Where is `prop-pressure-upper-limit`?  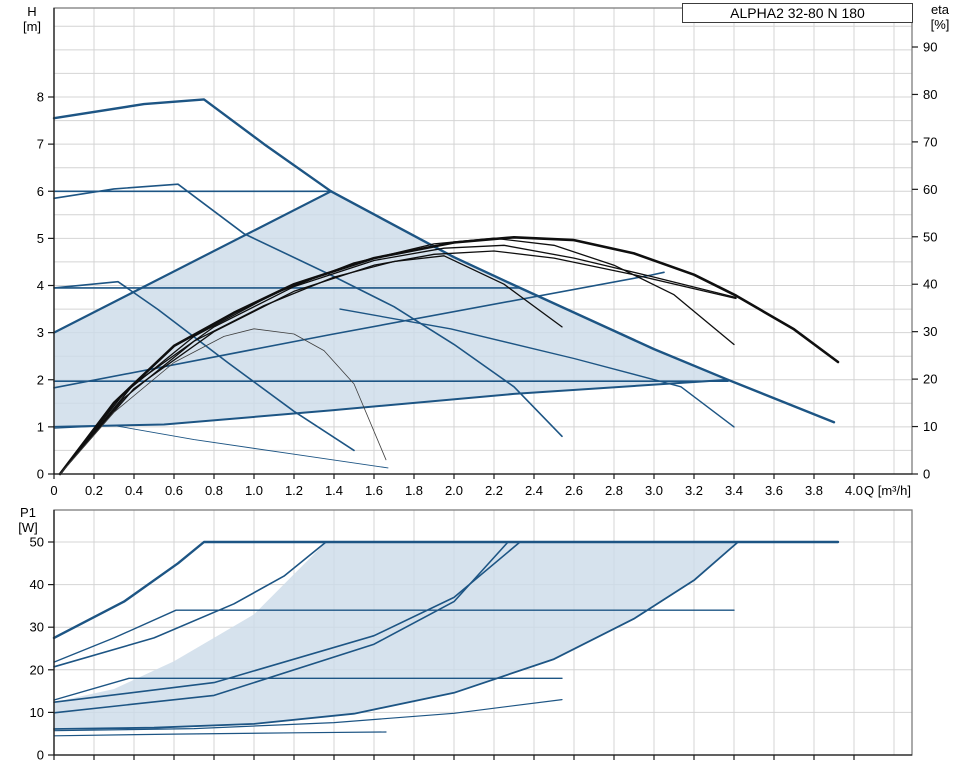
prop-pressure-upper-limit is located at coordinates (192, 262).